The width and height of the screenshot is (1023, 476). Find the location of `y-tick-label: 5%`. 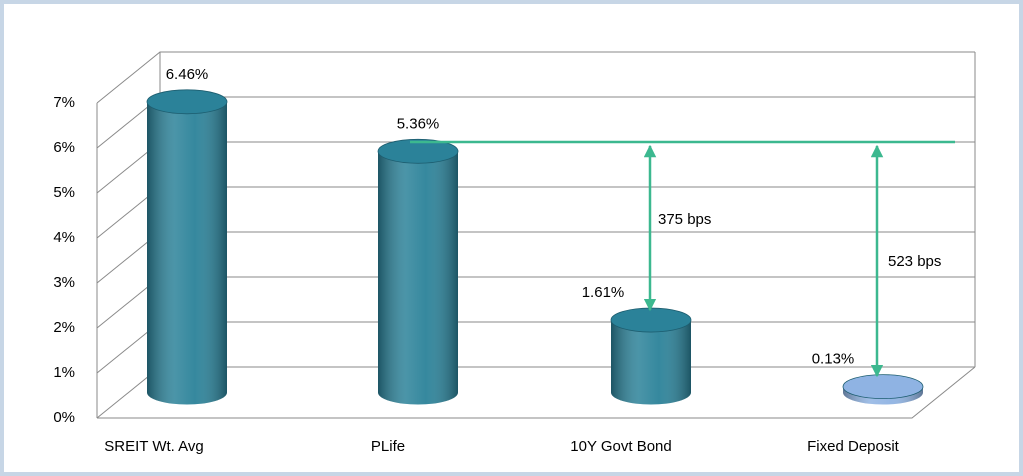

y-tick-label: 5% is located at coordinates (64, 192).